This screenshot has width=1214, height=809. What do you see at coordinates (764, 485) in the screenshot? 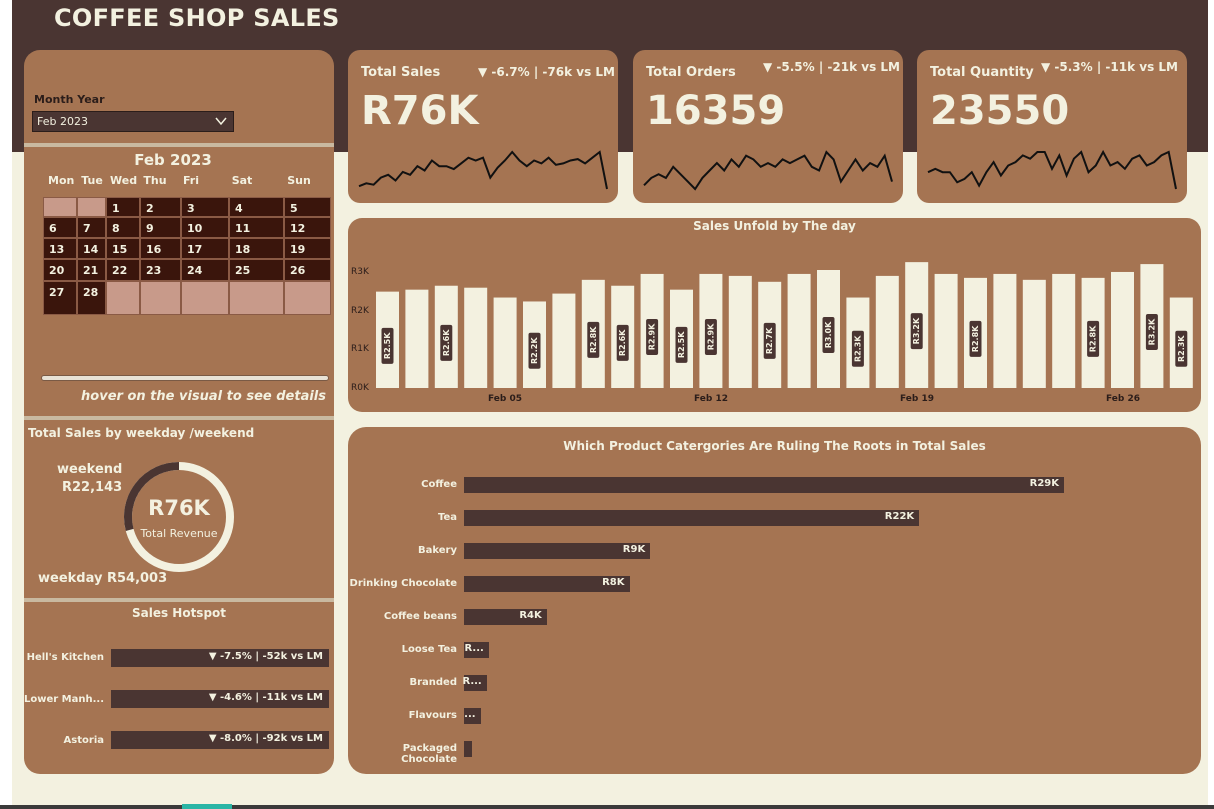
I see `category-bar: R29K` at bounding box center [764, 485].